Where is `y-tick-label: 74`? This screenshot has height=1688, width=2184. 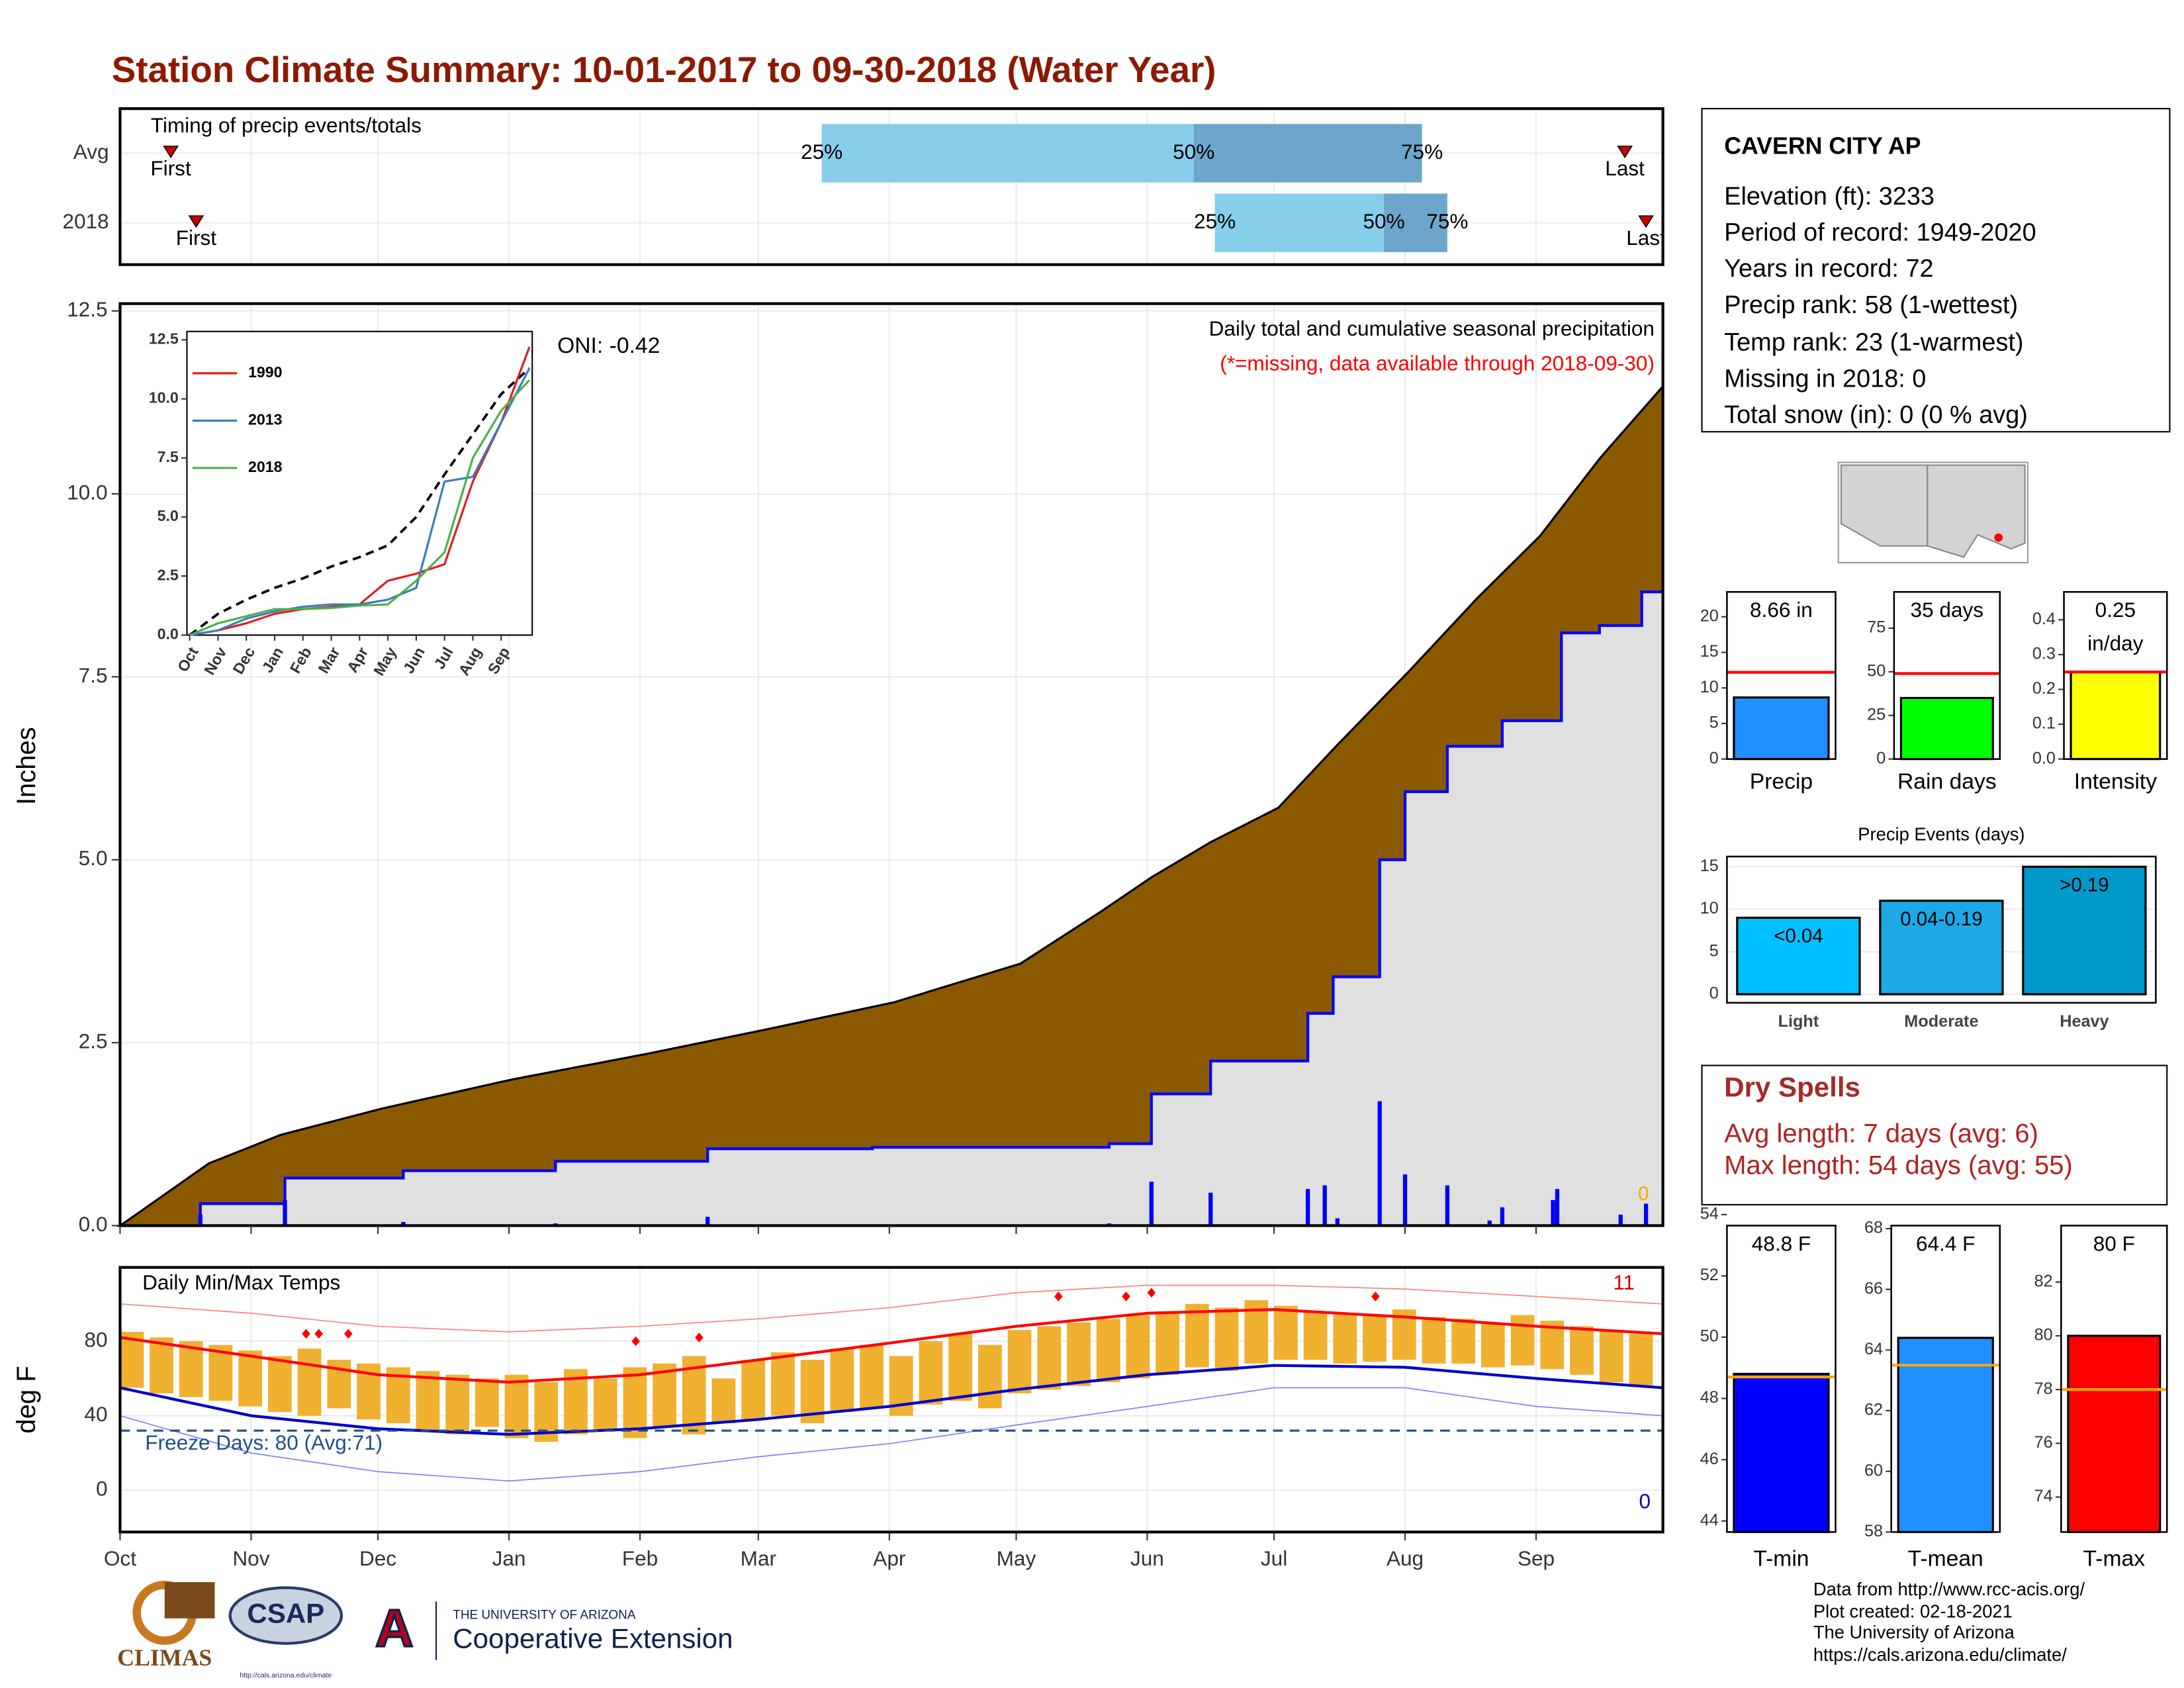 y-tick-label: 74 is located at coordinates (2043, 1496).